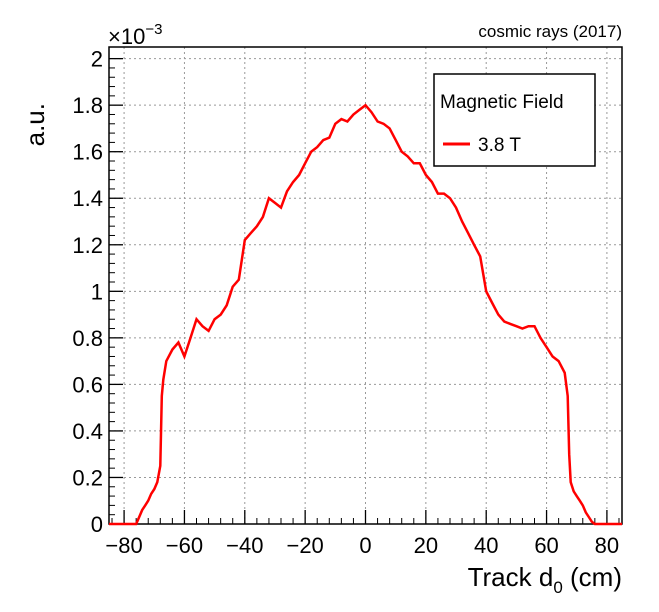 The width and height of the screenshot is (659, 612). I want to click on y-tick-label: 0, so click(97, 524).